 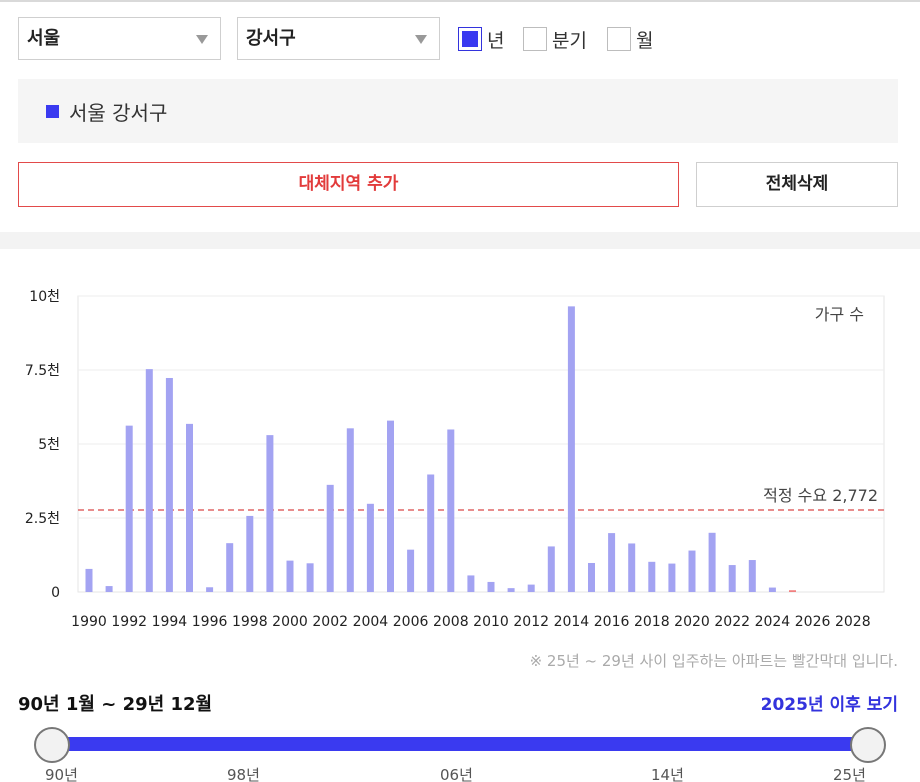 I want to click on bar-2014, so click(x=571, y=449).